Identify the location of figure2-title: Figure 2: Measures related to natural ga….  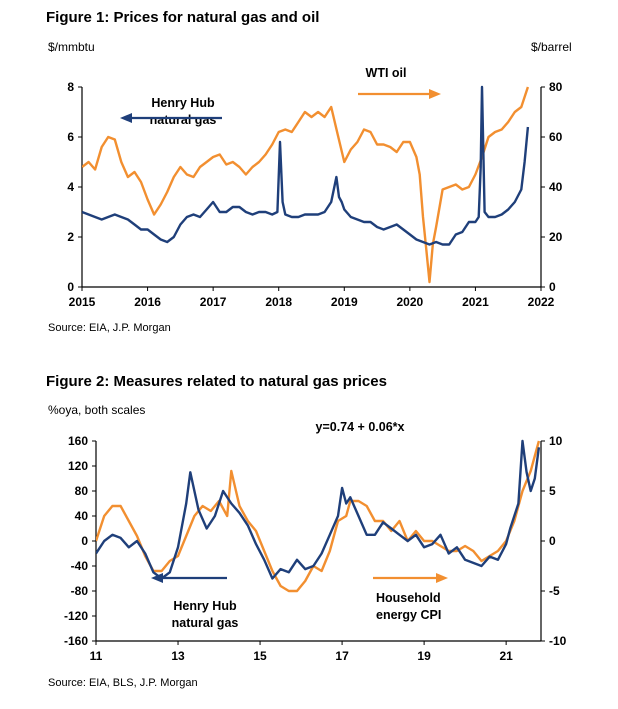
(216, 381).